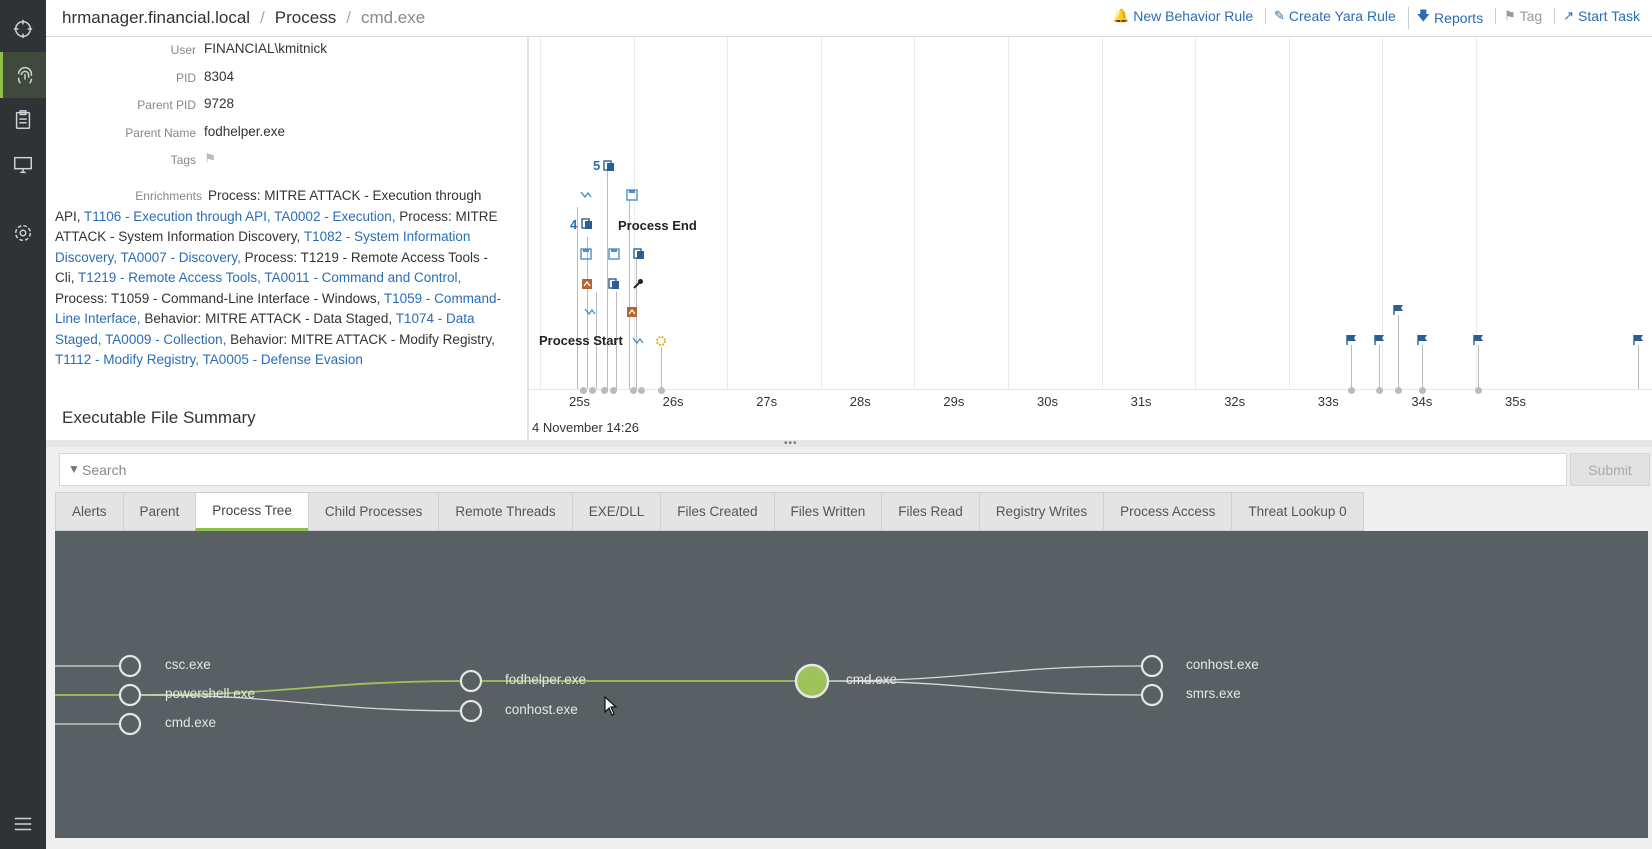 Image resolution: width=1652 pixels, height=849 pixels. I want to click on panel-splitter, so click(528, 238).